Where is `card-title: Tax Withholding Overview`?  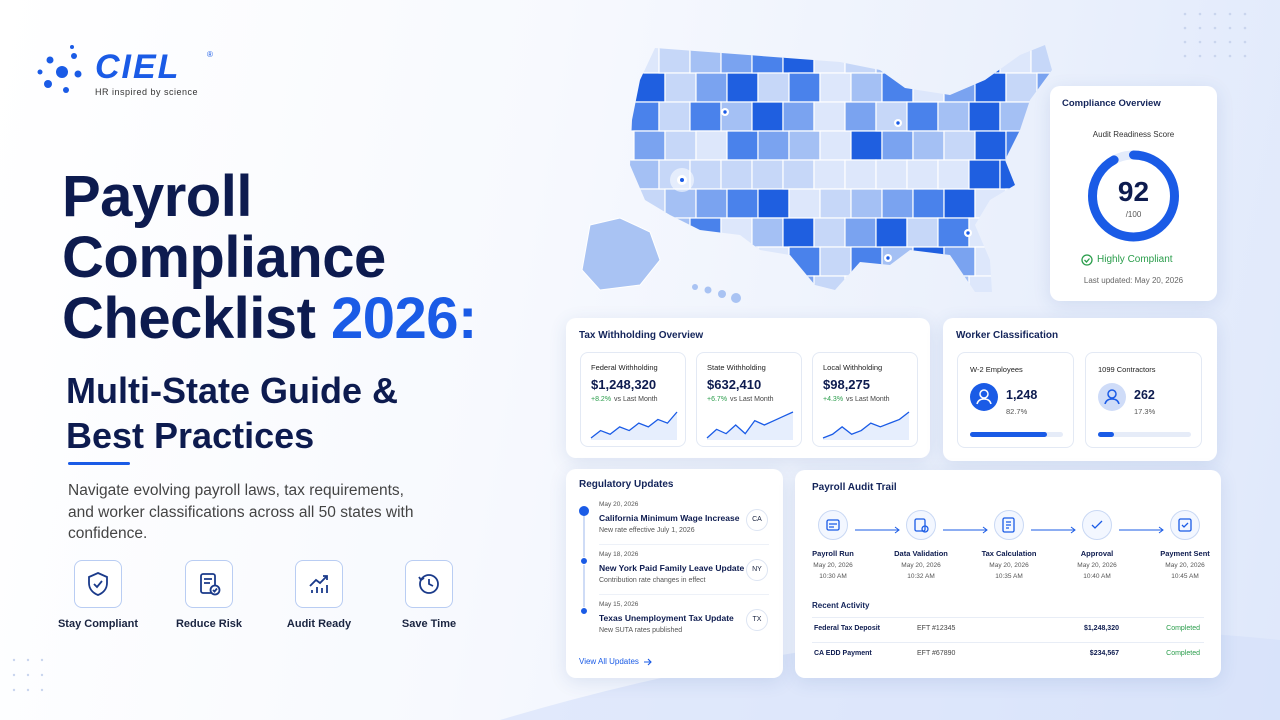
card-title: Tax Withholding Overview is located at coordinates (641, 335).